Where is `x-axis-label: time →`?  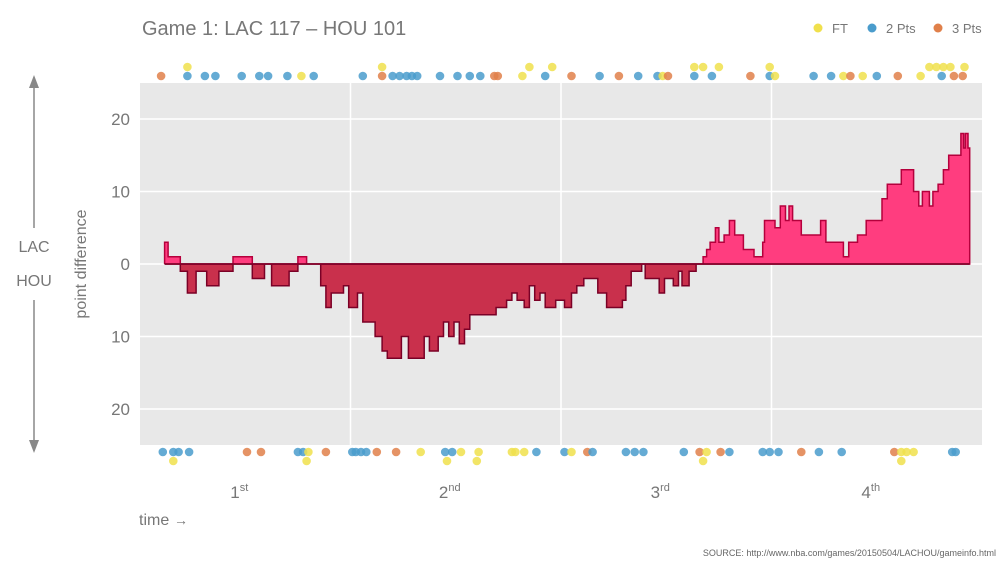
x-axis-label: time → is located at coordinates (163, 520).